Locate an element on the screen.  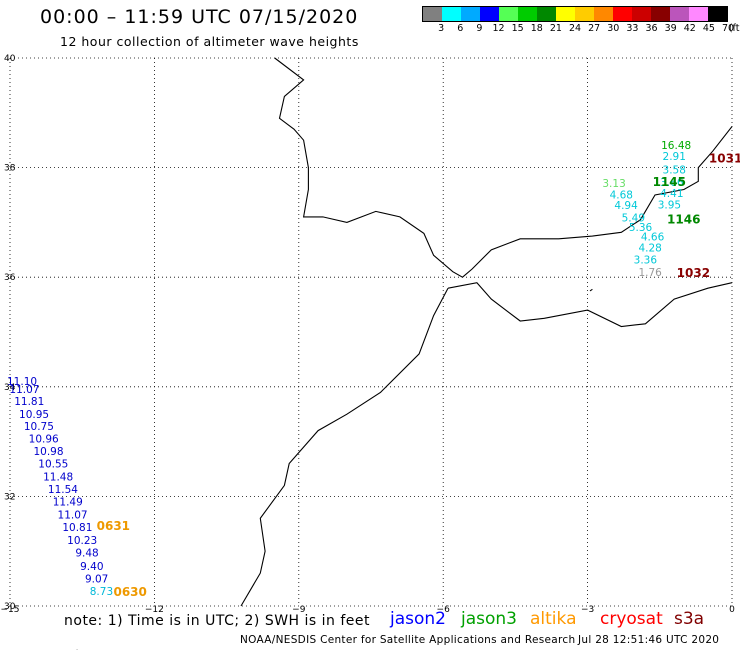
legend-label: 12 is located at coordinates (498, 28).